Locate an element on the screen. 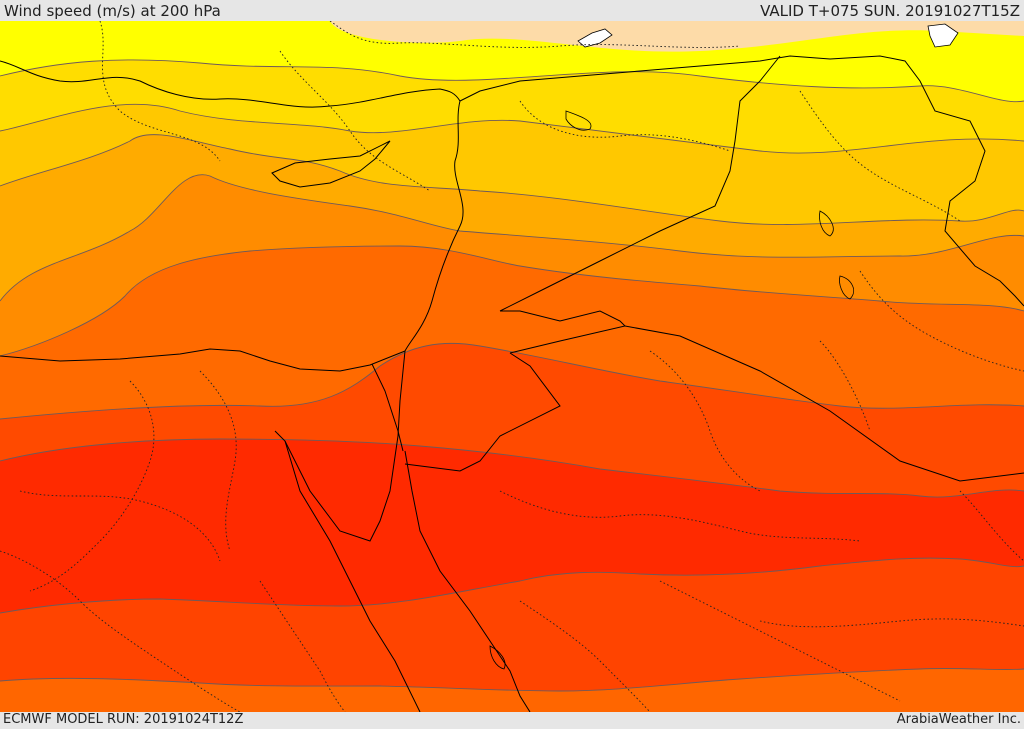 This screenshot has width=1024, height=729. model-run: ECMWF MODEL RUN: 20191024T12Z is located at coordinates (123, 719).